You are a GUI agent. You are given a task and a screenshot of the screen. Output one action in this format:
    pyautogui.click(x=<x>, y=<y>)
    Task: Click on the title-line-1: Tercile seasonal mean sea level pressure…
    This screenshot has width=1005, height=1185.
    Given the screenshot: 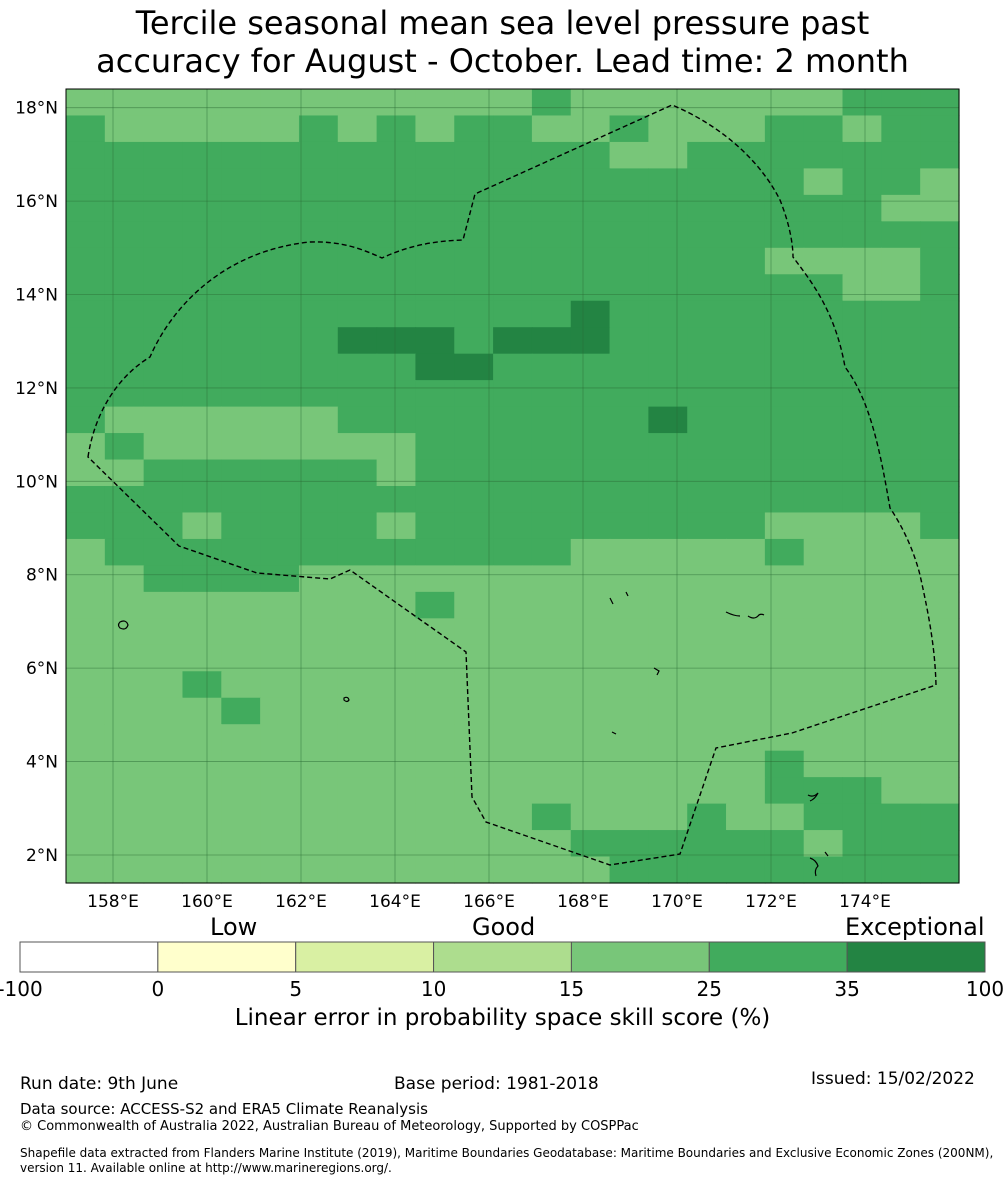 What is the action you would take?
    pyautogui.click(x=502, y=23)
    